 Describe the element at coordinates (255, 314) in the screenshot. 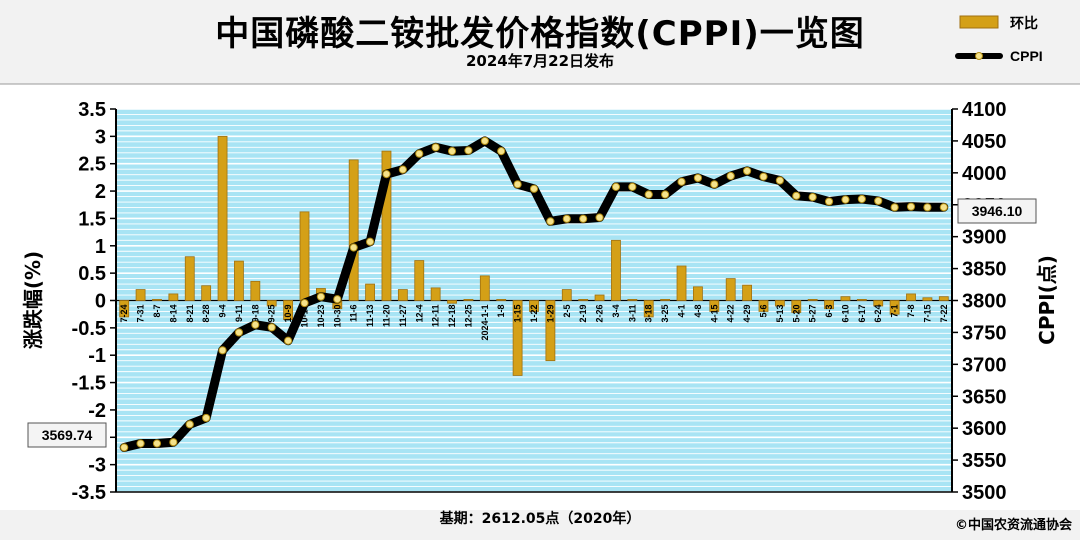

I see `x-axis-tick-label: 9-18` at that location.